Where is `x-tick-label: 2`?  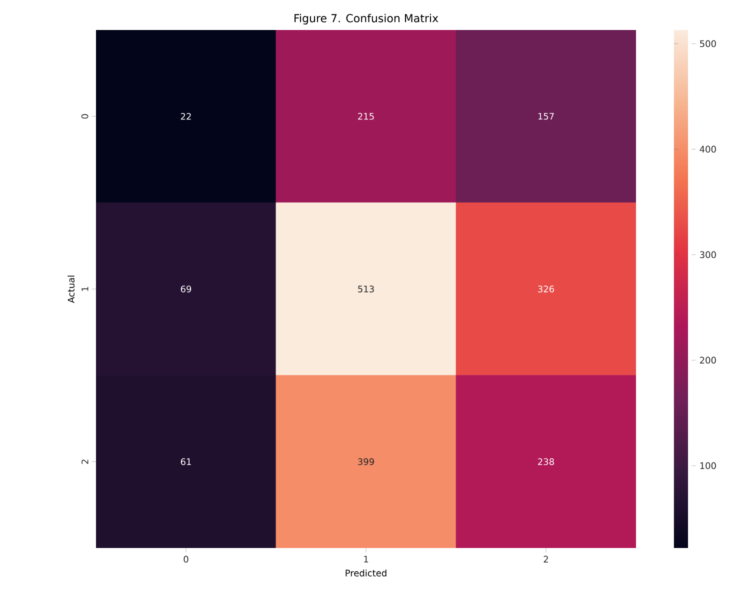
x-tick-label: 2 is located at coordinates (546, 559).